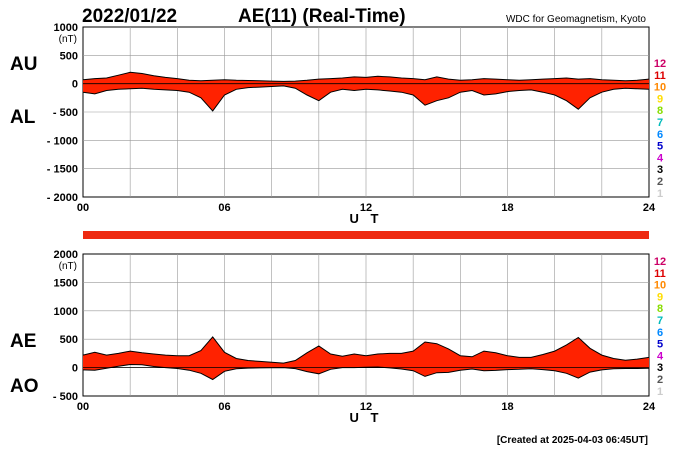 This screenshot has width=700, height=450. What do you see at coordinates (23, 341) in the screenshot?
I see `side-label-ae: AE` at bounding box center [23, 341].